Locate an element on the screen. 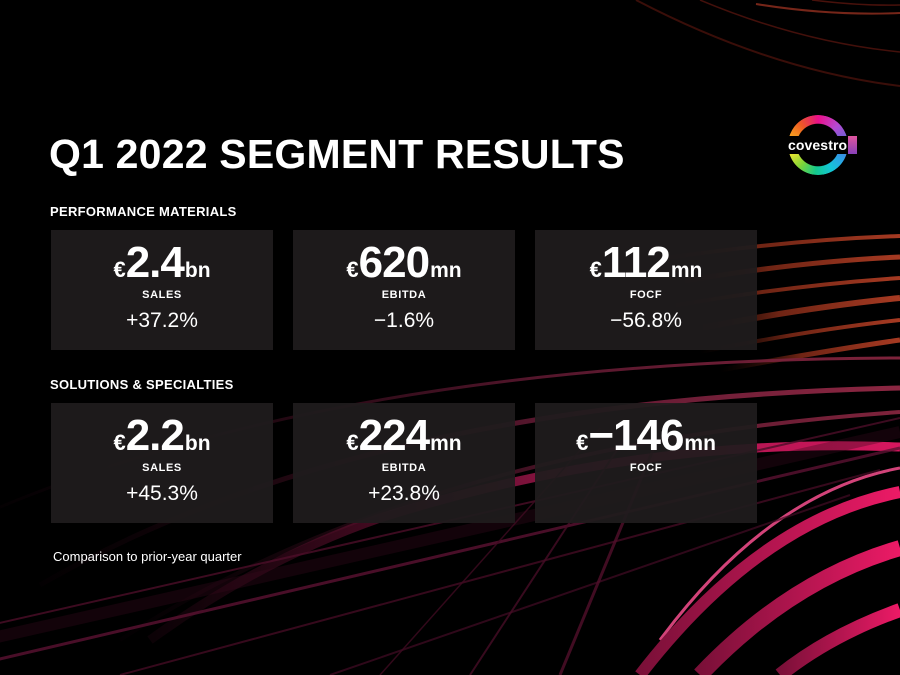 The image size is (900, 675). kpi-value-line: € 2.4 bn is located at coordinates (161, 263).